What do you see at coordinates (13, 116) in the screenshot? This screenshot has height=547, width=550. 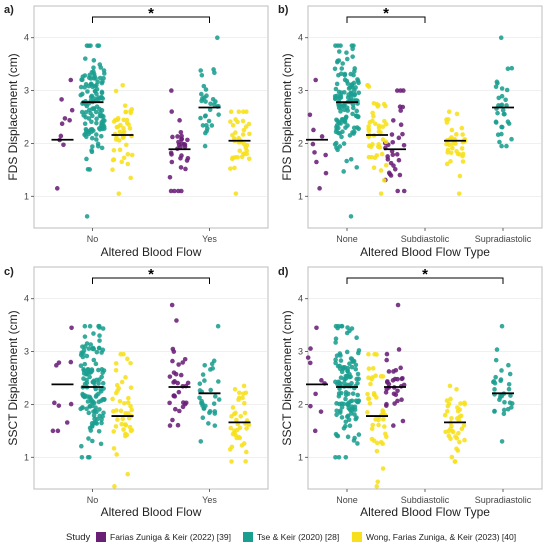 I see `panel-a-y-axis-title: FDS Displacement (cm)` at bounding box center [13, 116].